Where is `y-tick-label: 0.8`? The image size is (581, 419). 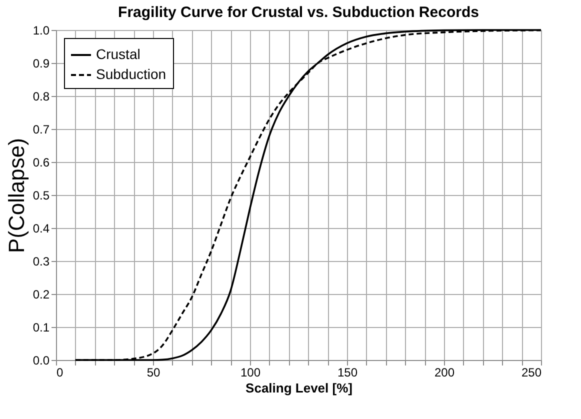 y-tick-label: 0.8 is located at coordinates (41, 97).